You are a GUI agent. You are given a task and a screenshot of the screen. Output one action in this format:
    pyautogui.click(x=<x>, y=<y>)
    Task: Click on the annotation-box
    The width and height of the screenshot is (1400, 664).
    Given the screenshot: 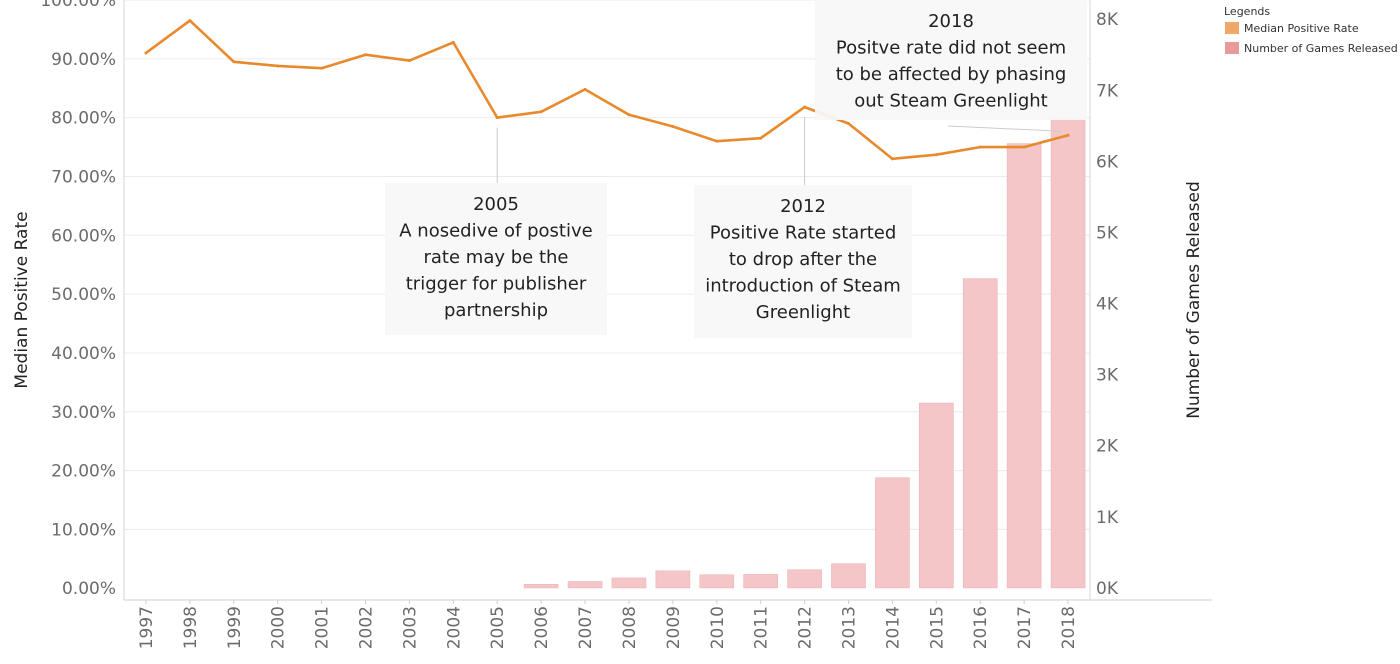 What is the action you would take?
    pyautogui.click(x=496, y=259)
    